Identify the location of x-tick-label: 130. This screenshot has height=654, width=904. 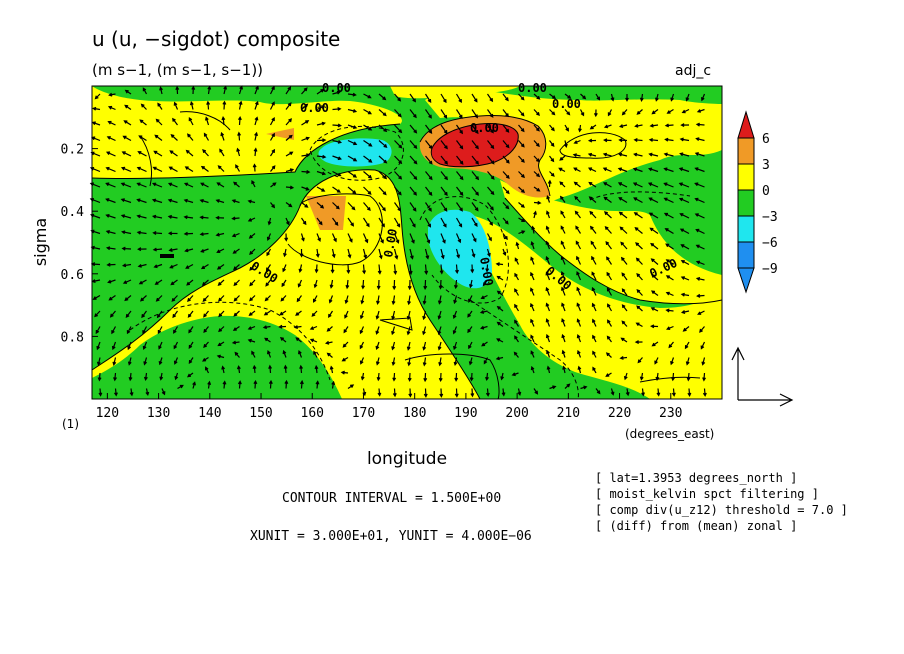
(158, 413).